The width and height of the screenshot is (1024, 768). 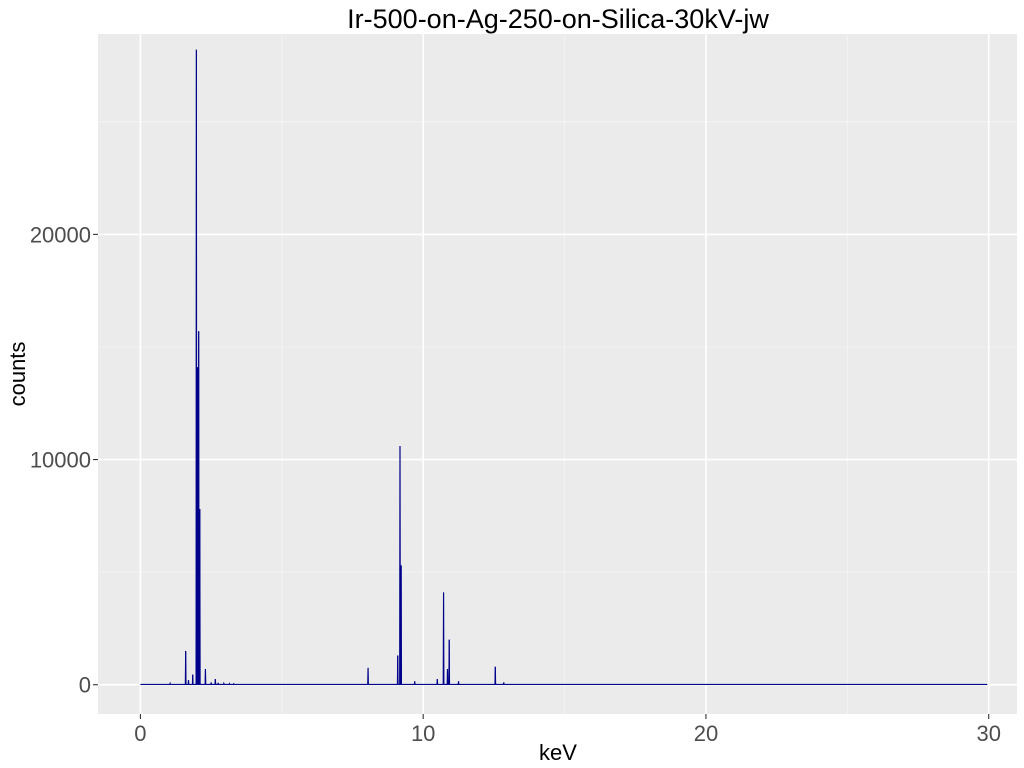 What do you see at coordinates (988, 733) in the screenshot?
I see `x-tick-label: 30` at bounding box center [988, 733].